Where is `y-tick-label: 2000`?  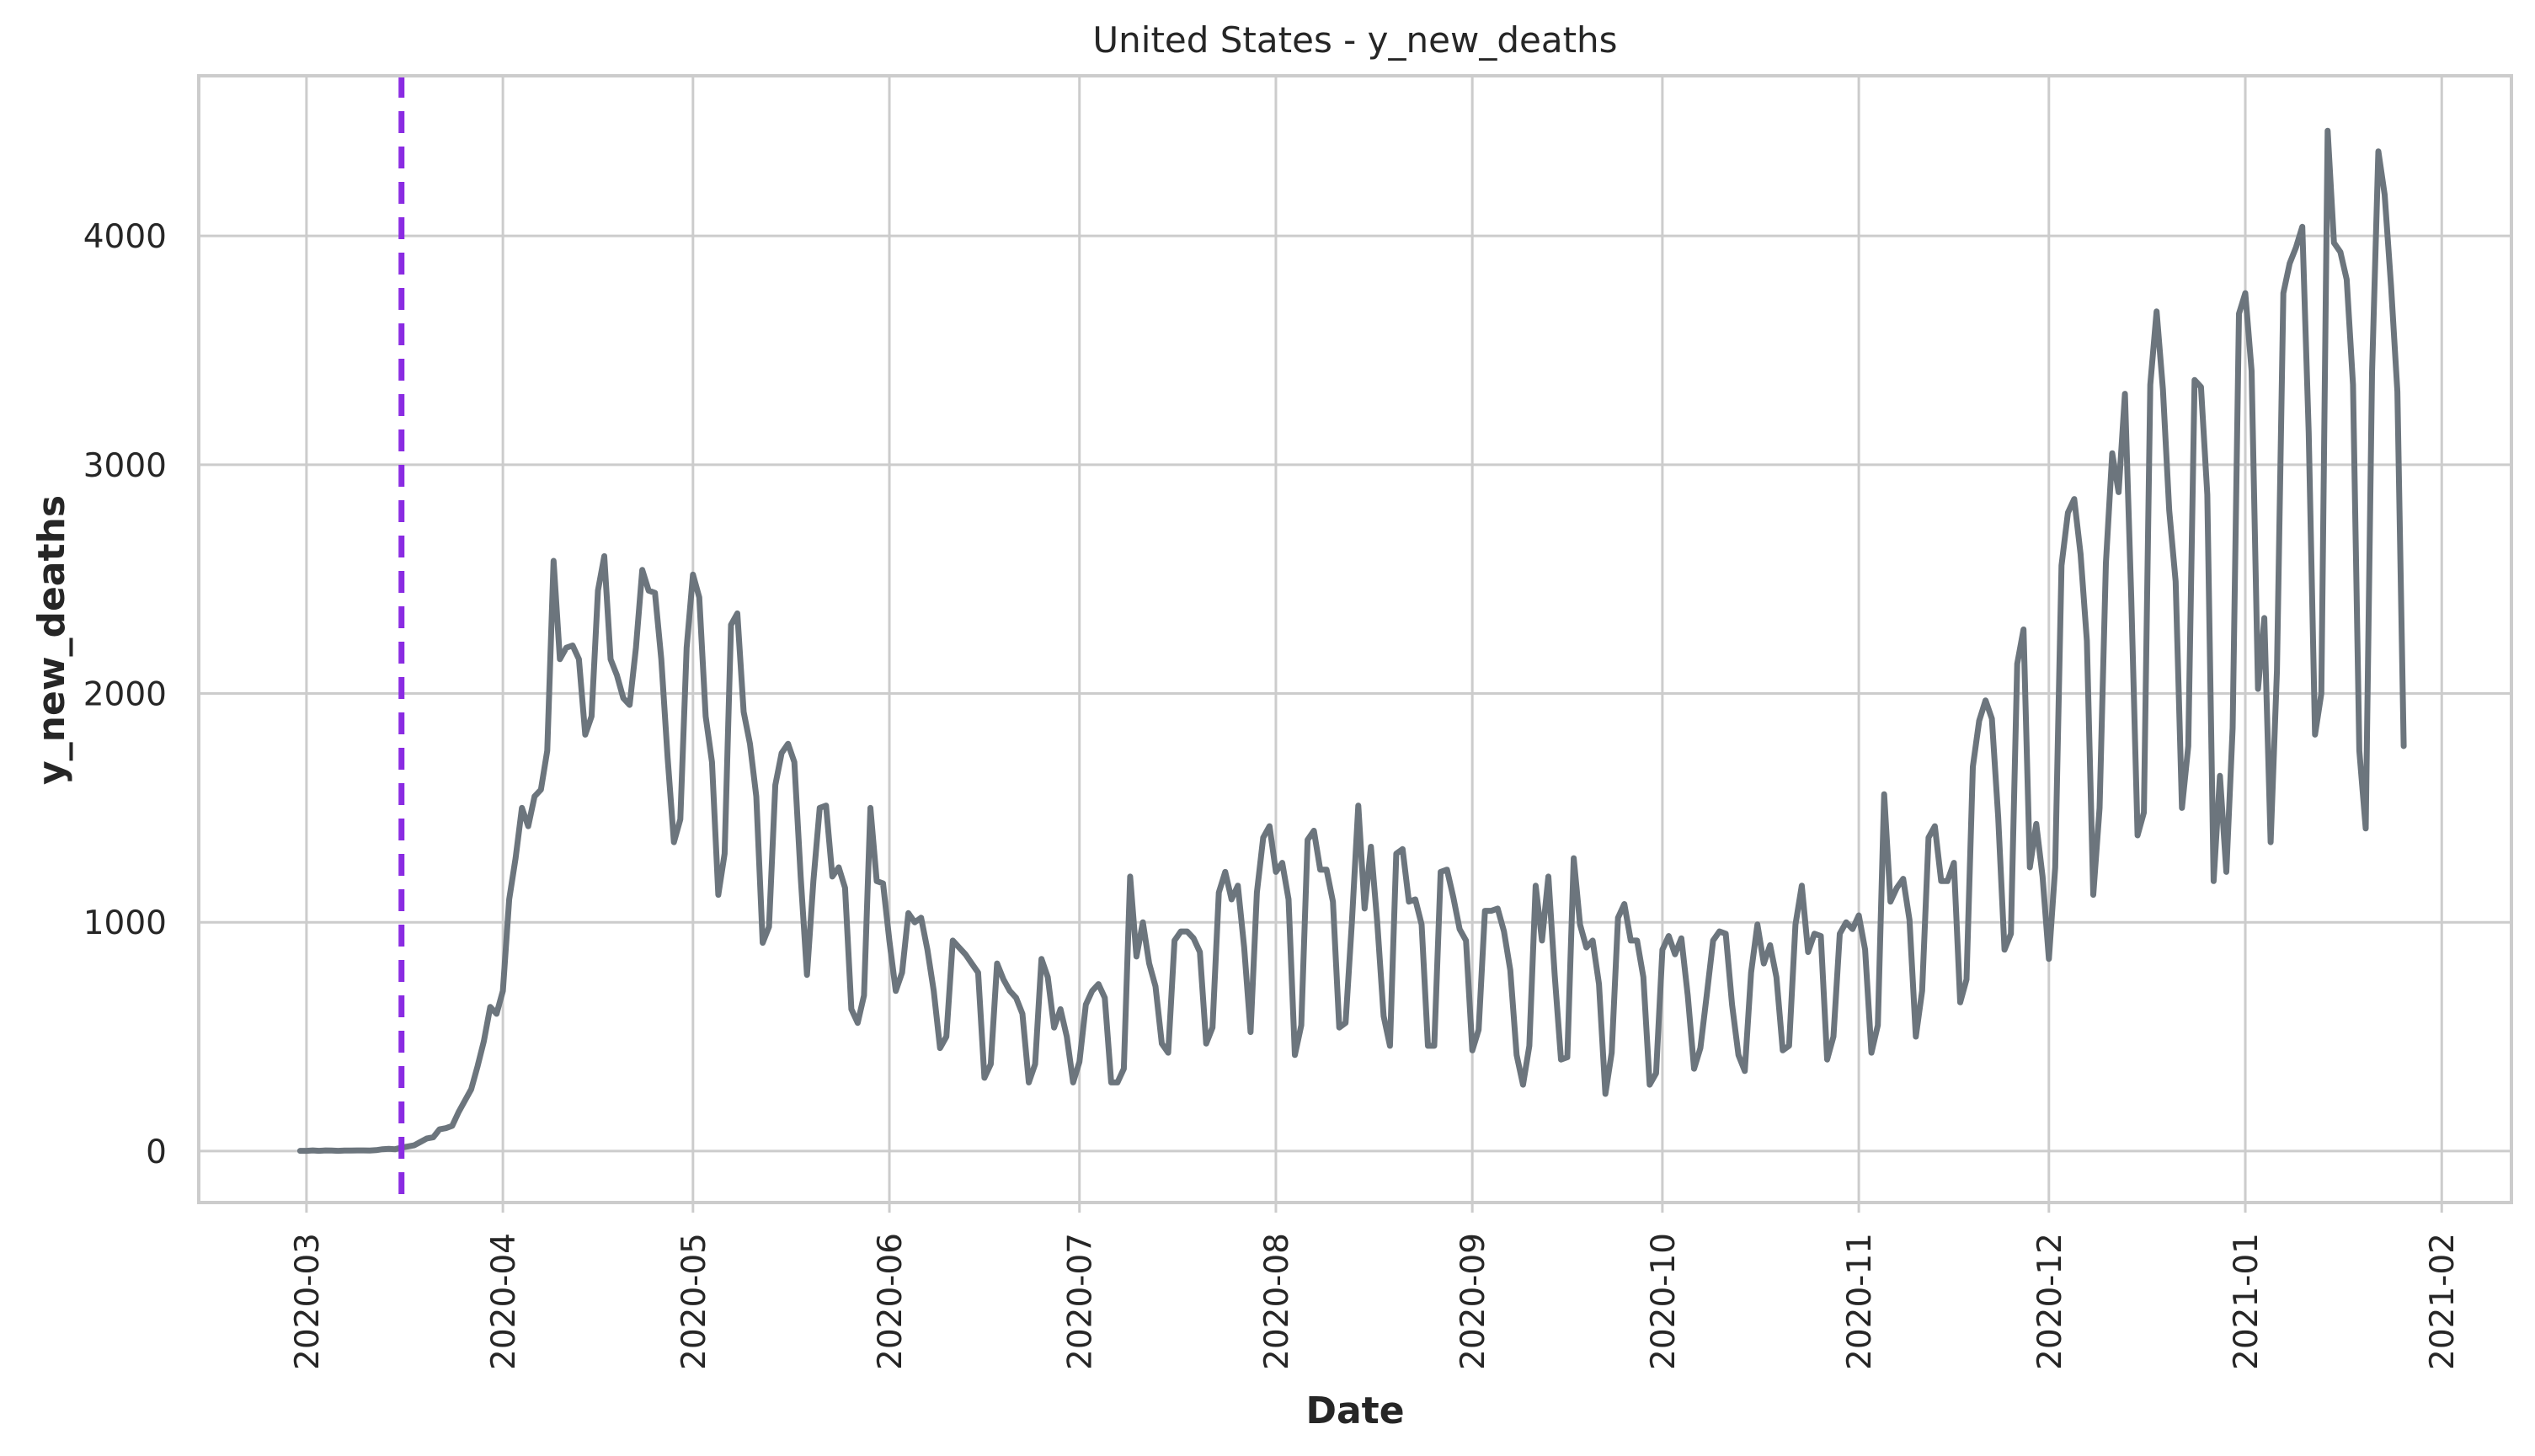 y-tick-label: 2000 is located at coordinates (125, 695).